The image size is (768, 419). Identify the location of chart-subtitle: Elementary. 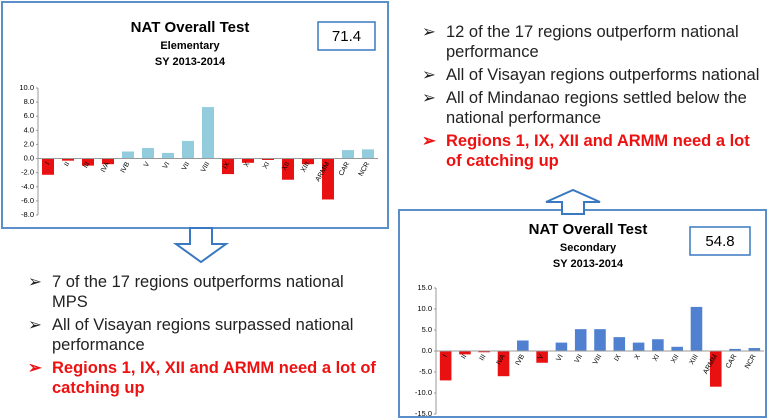
(190, 46).